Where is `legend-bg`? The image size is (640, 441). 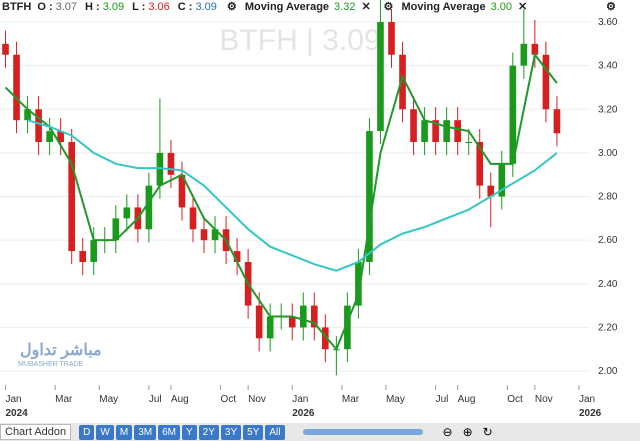
legend-bg is located at coordinates (320, 6).